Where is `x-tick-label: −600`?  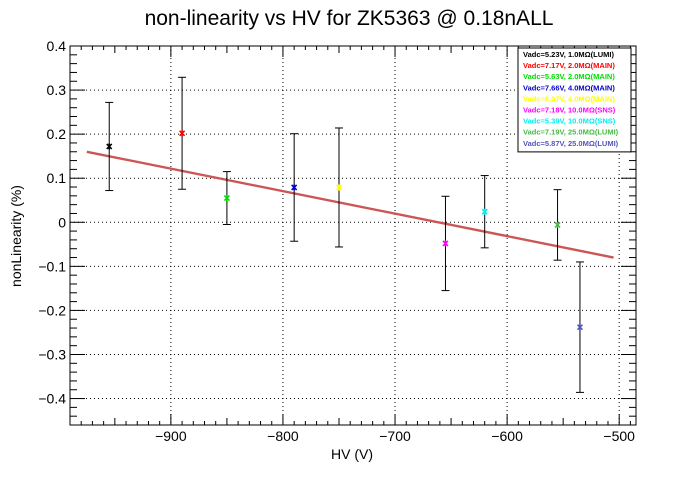 x-tick-label: −600 is located at coordinates (507, 436).